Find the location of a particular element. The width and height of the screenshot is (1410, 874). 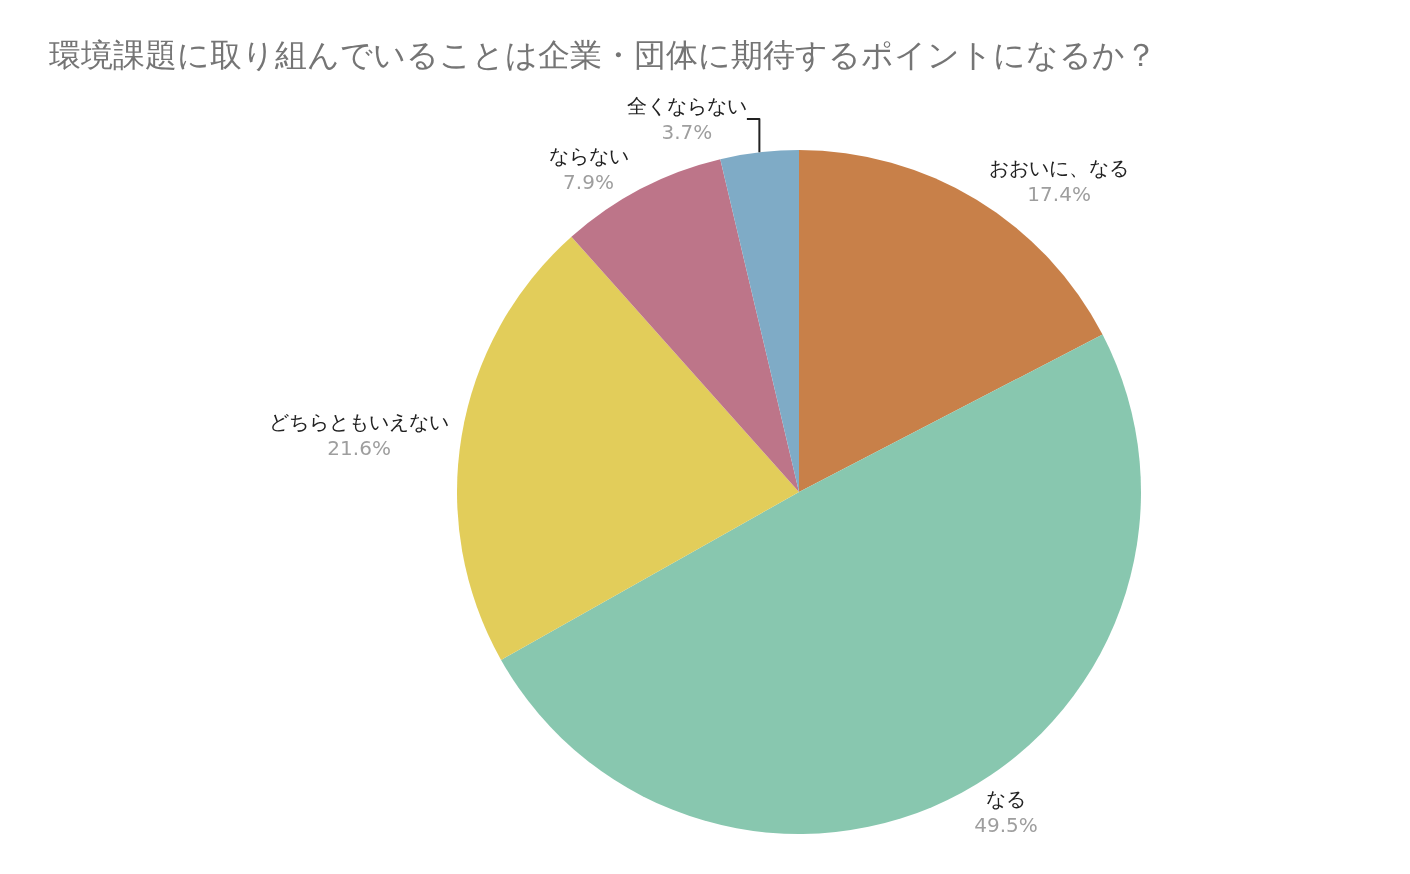

data-label: 21.6% is located at coordinates (359, 448).